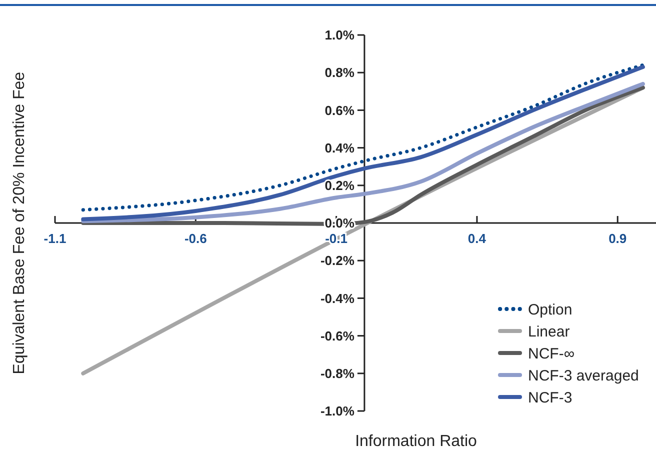 Image resolution: width=656 pixels, height=466 pixels. I want to click on x-tick-label: 0.4, so click(477, 238).